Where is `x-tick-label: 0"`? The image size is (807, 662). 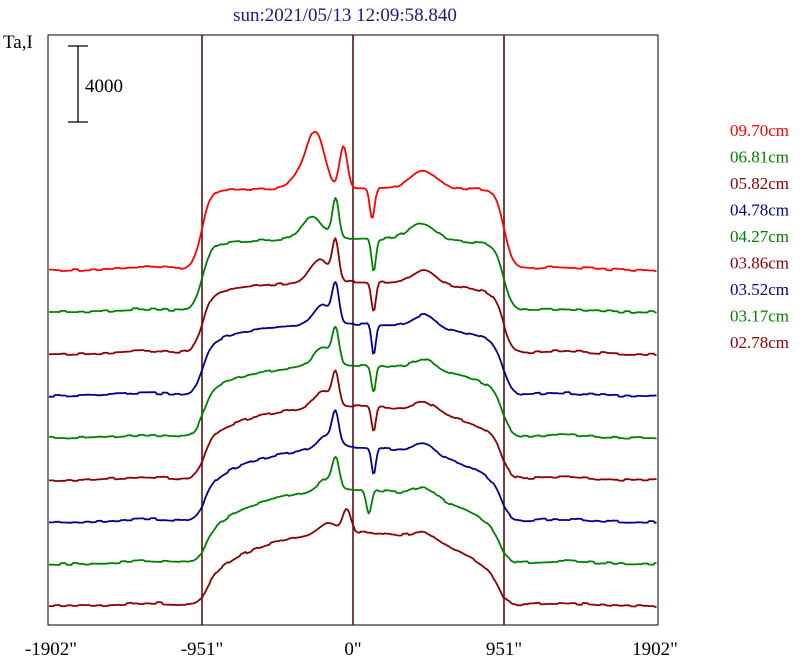 x-tick-label: 0" is located at coordinates (352, 649).